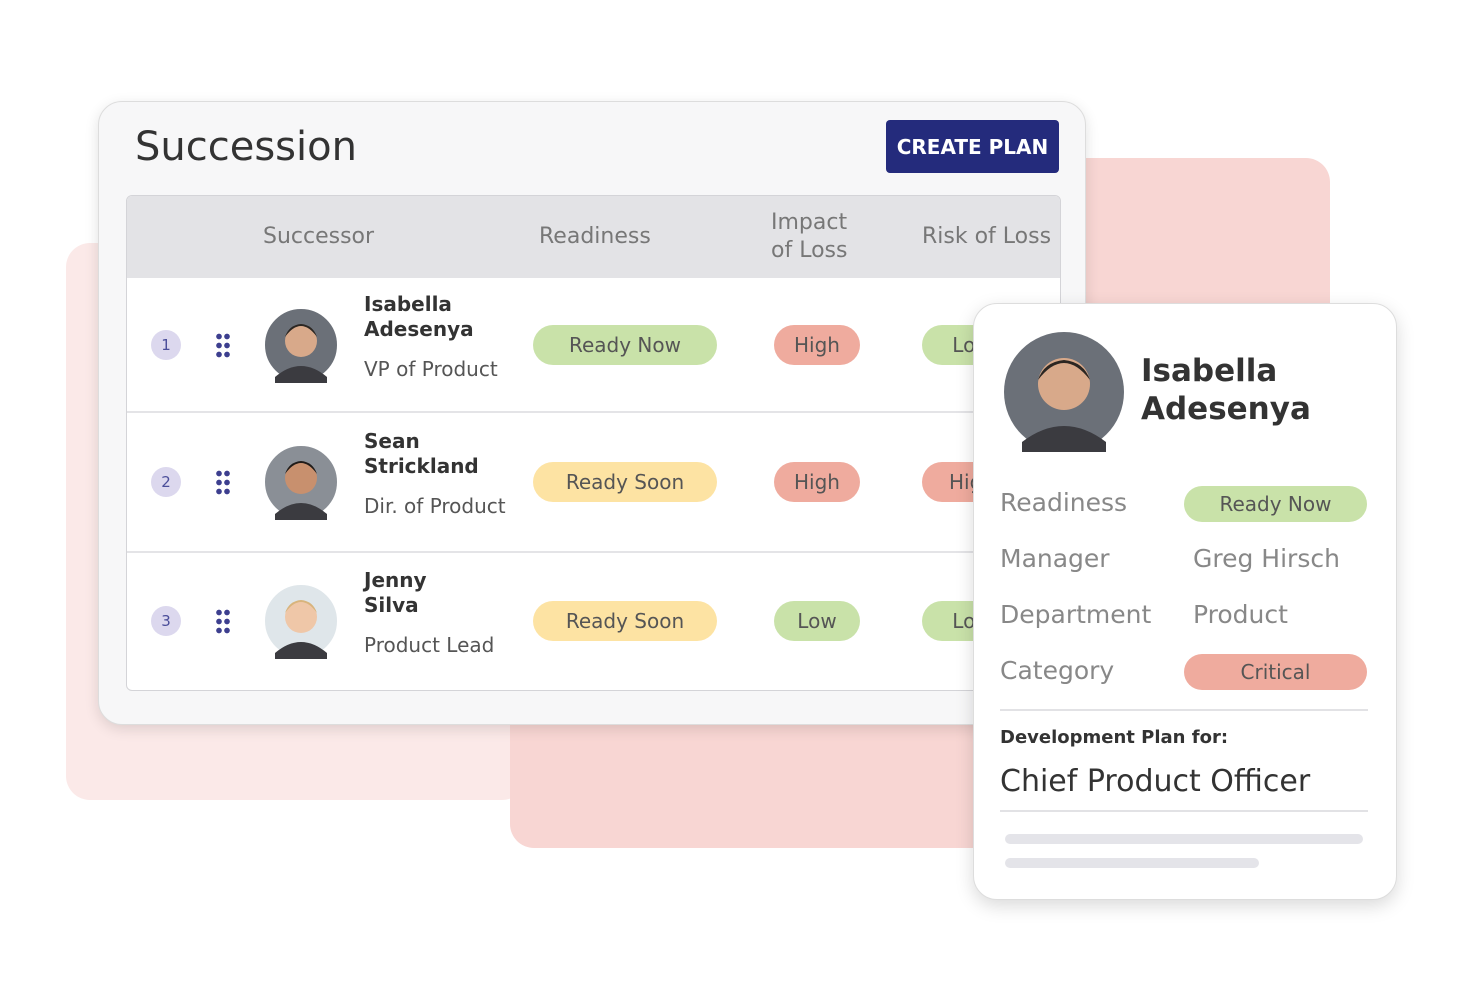 The height and width of the screenshot is (987, 1480). What do you see at coordinates (1275, 504) in the screenshot?
I see `field-pill: Ready Now` at bounding box center [1275, 504].